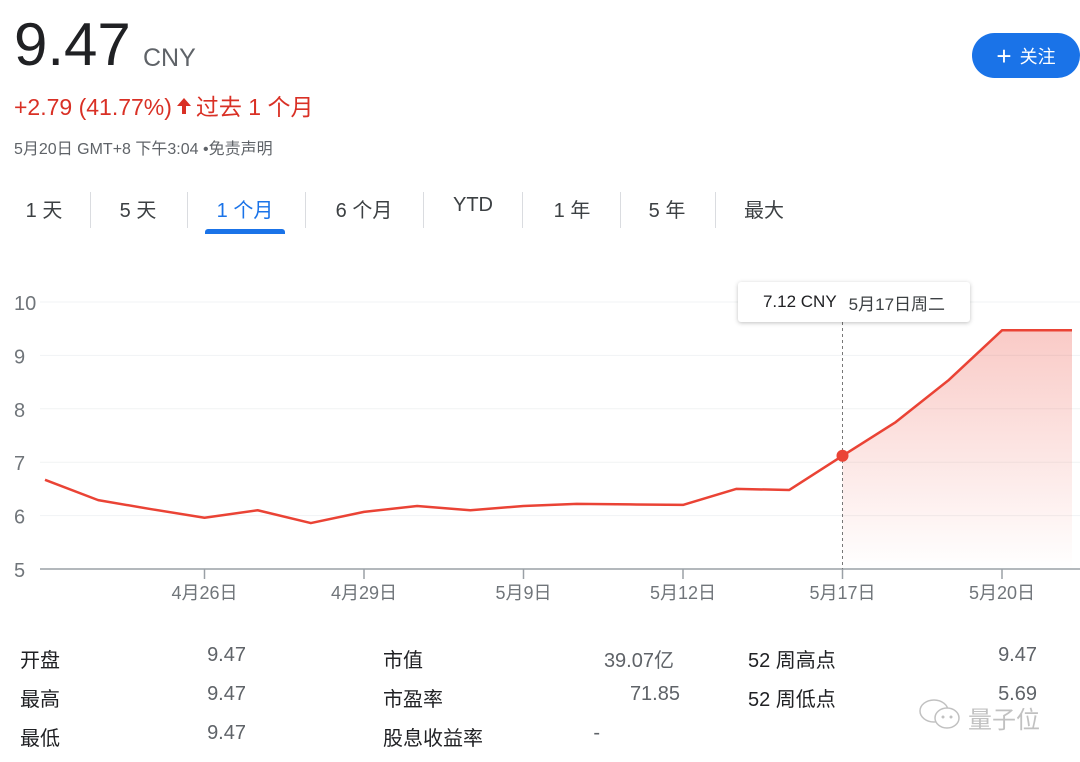 The height and width of the screenshot is (762, 1080). I want to click on price-change: +2.79 (41.77%) 过去 1 个月, so click(164, 105).